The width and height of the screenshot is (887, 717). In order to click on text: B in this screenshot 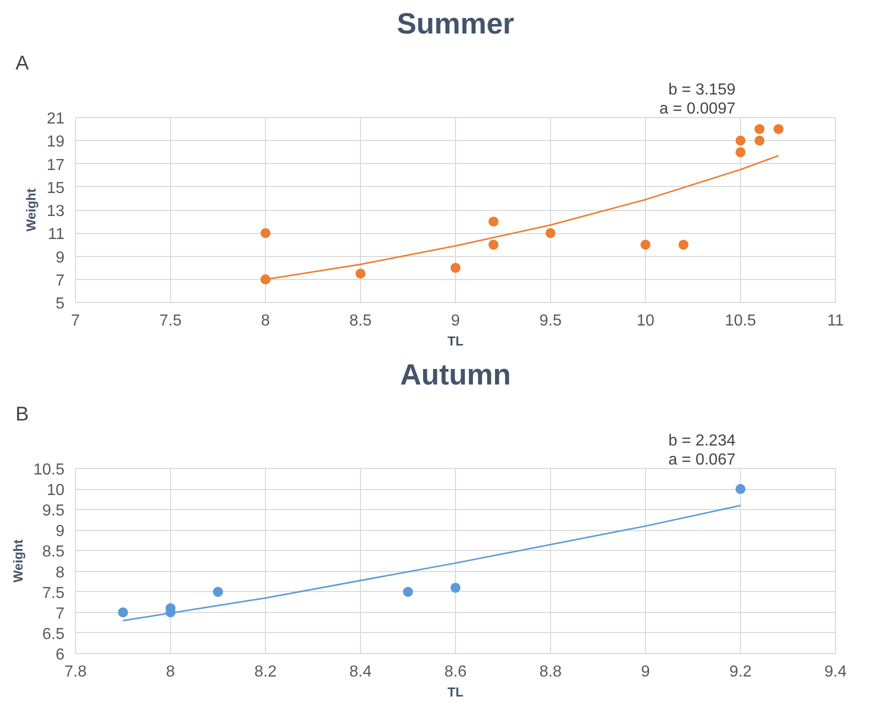, I will do `click(22, 415)`.